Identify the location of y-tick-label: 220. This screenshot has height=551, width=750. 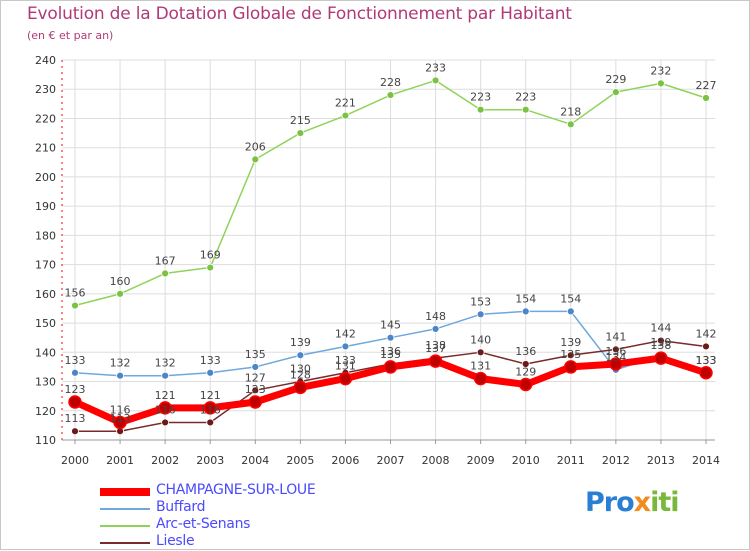
(45, 118).